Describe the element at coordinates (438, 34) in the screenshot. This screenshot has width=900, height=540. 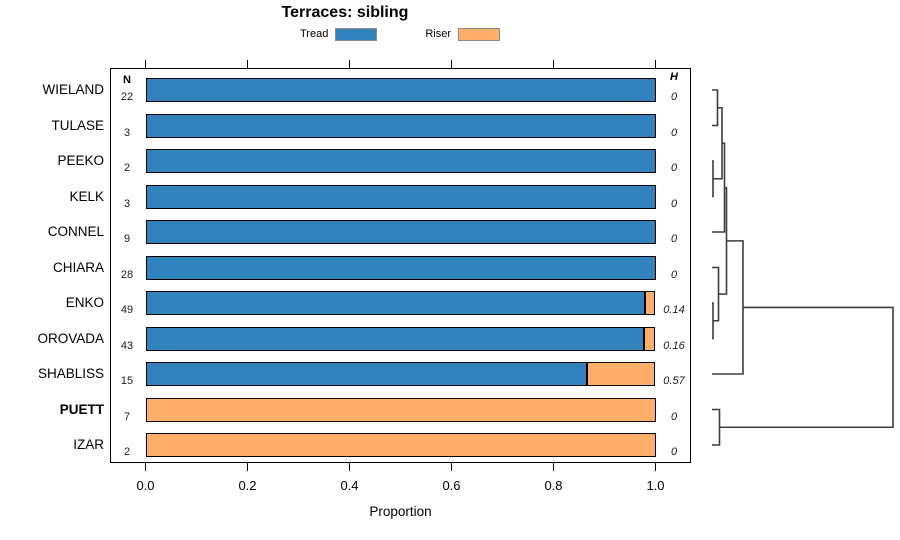
I see `legend-label-riser: Riser` at that location.